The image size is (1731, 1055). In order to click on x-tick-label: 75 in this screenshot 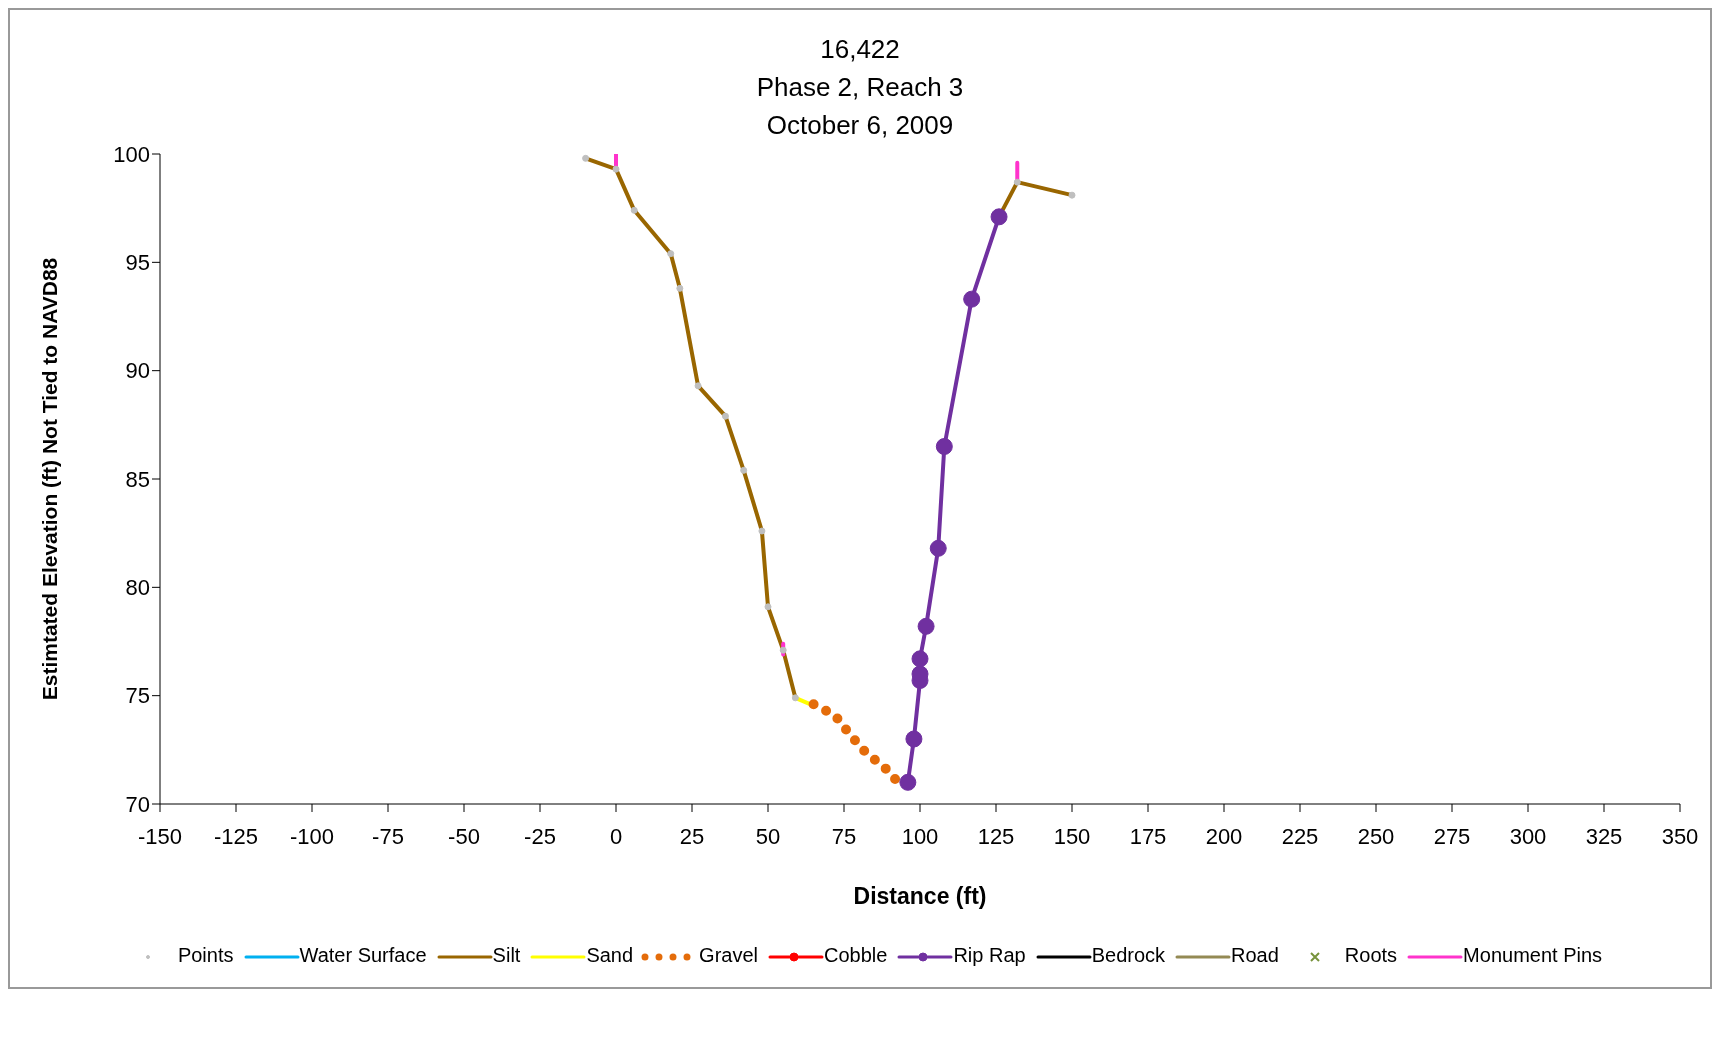, I will do `click(844, 836)`.